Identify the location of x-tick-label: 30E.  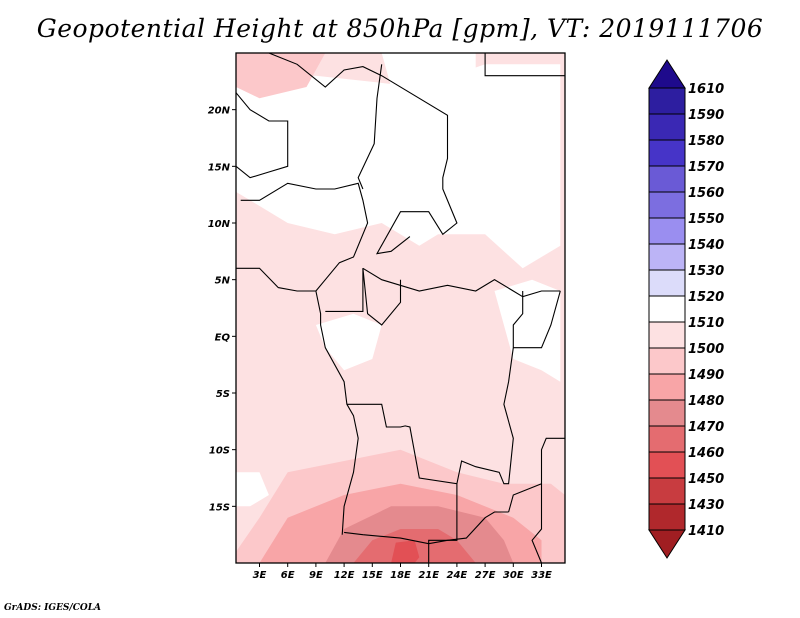
(513, 575).